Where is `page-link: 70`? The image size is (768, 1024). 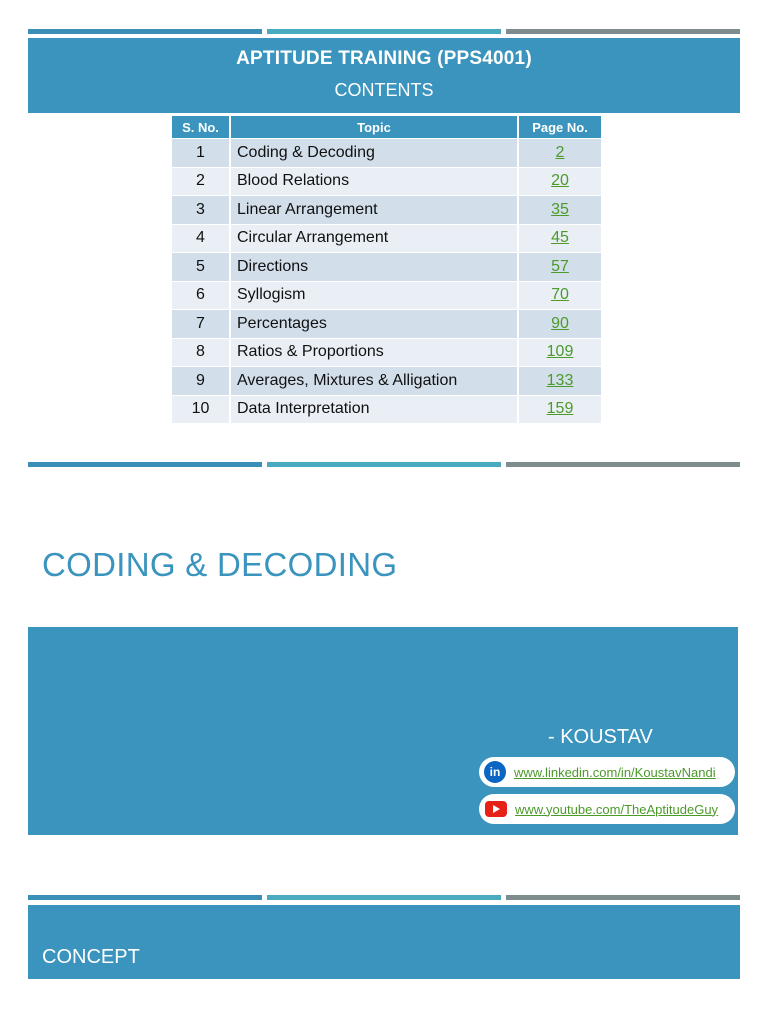 page-link: 70 is located at coordinates (560, 295).